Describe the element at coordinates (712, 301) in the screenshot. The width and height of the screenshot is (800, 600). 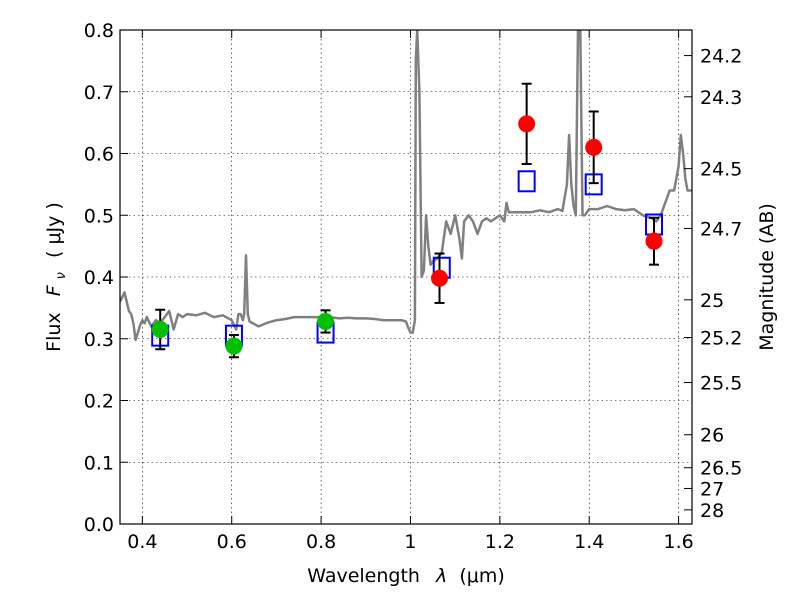
I see `mag-tick-label: 25` at that location.